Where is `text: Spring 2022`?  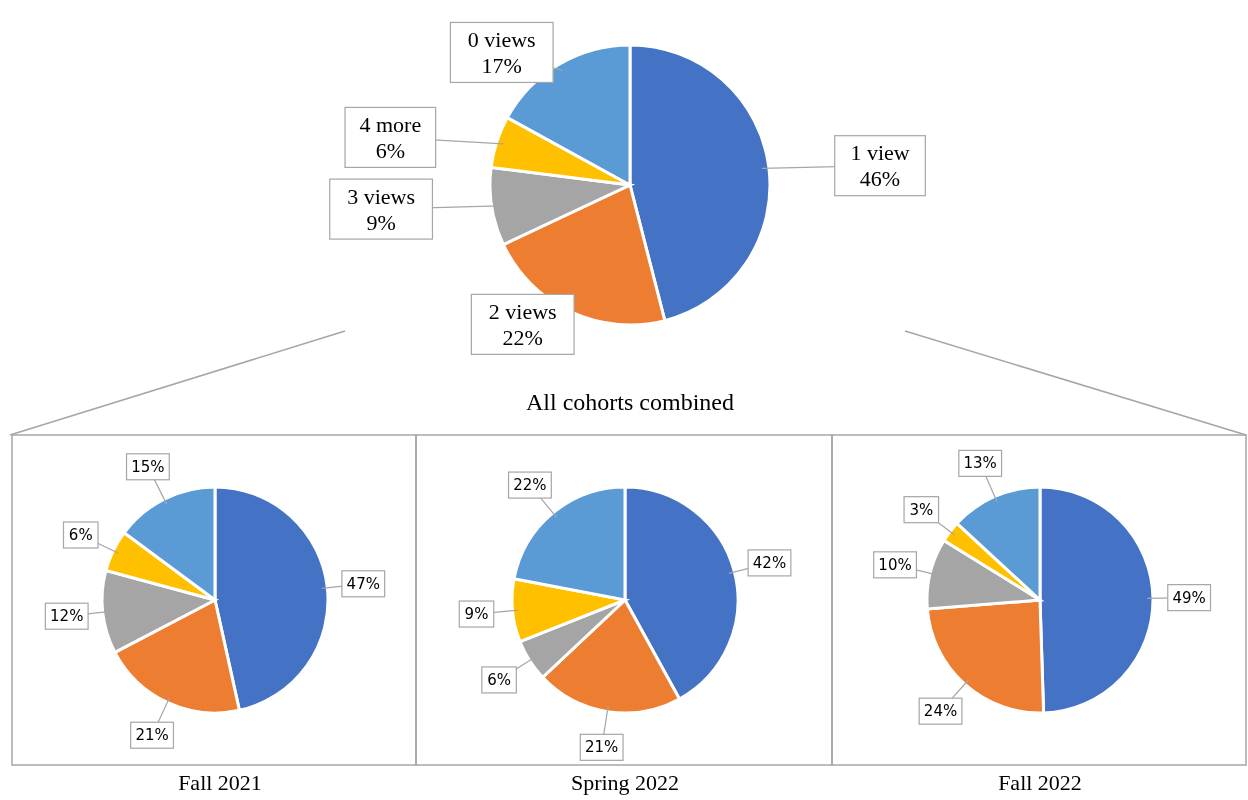 text: Spring 2022 is located at coordinates (625, 782).